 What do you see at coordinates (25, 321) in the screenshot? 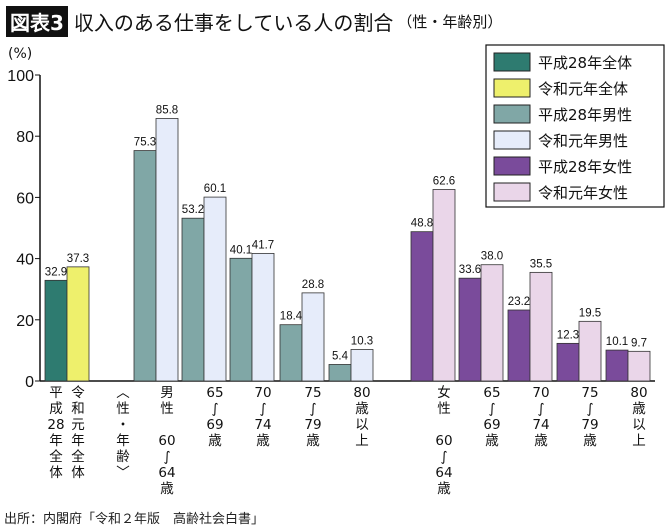
I see `y-tick-label: 20` at bounding box center [25, 321].